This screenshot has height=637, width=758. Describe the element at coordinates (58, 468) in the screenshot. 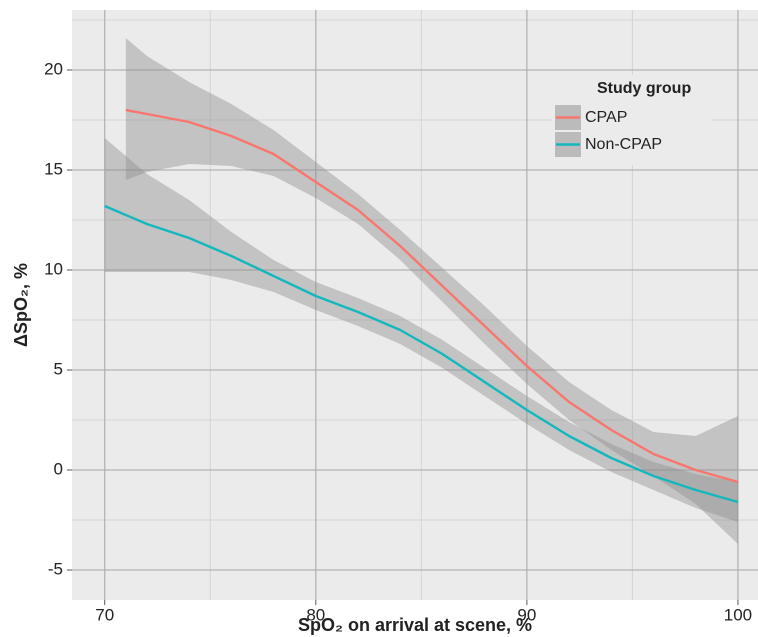

I see `y-tick-label: 0` at that location.